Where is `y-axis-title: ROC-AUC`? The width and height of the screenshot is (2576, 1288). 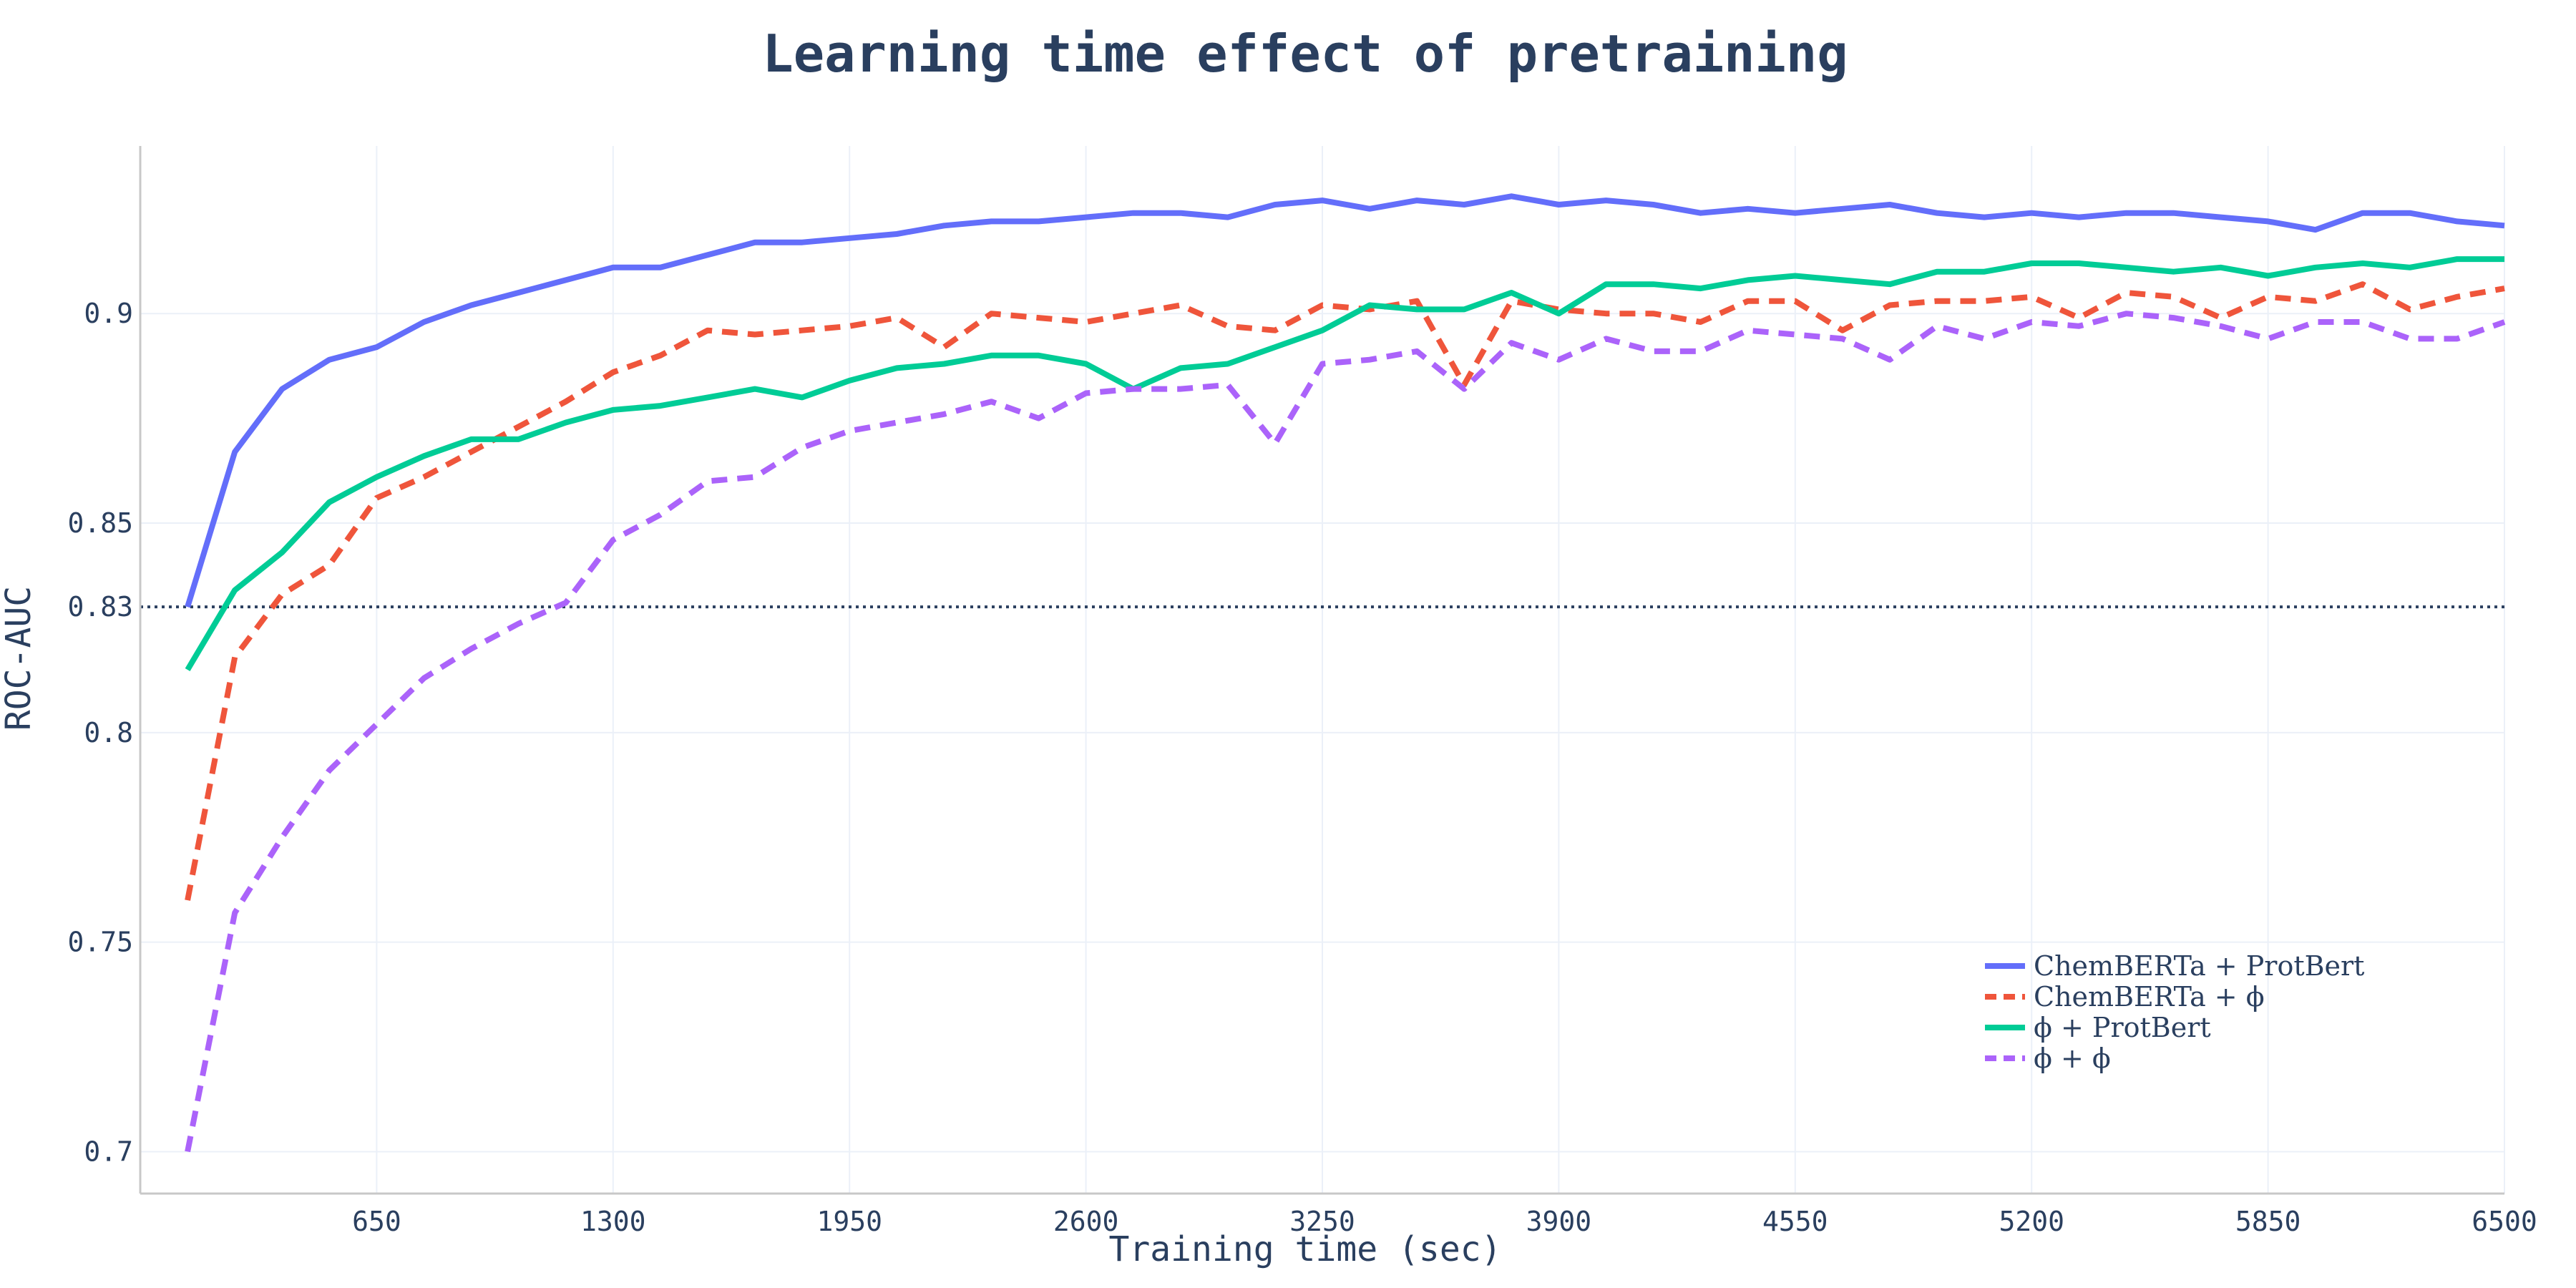
y-axis-title: ROC-AUC is located at coordinates (19, 658).